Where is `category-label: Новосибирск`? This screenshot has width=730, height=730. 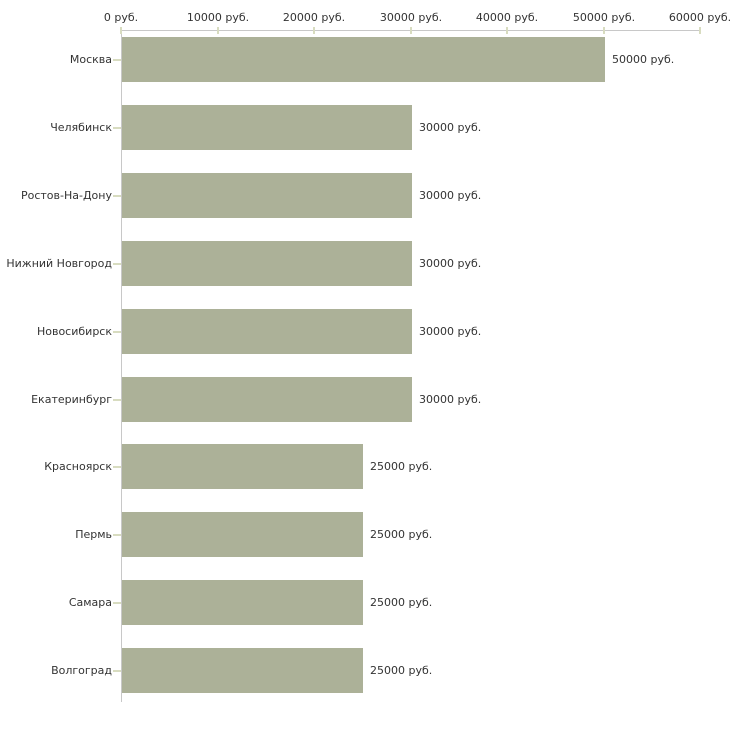
category-label: Новосибирск is located at coordinates (74, 331).